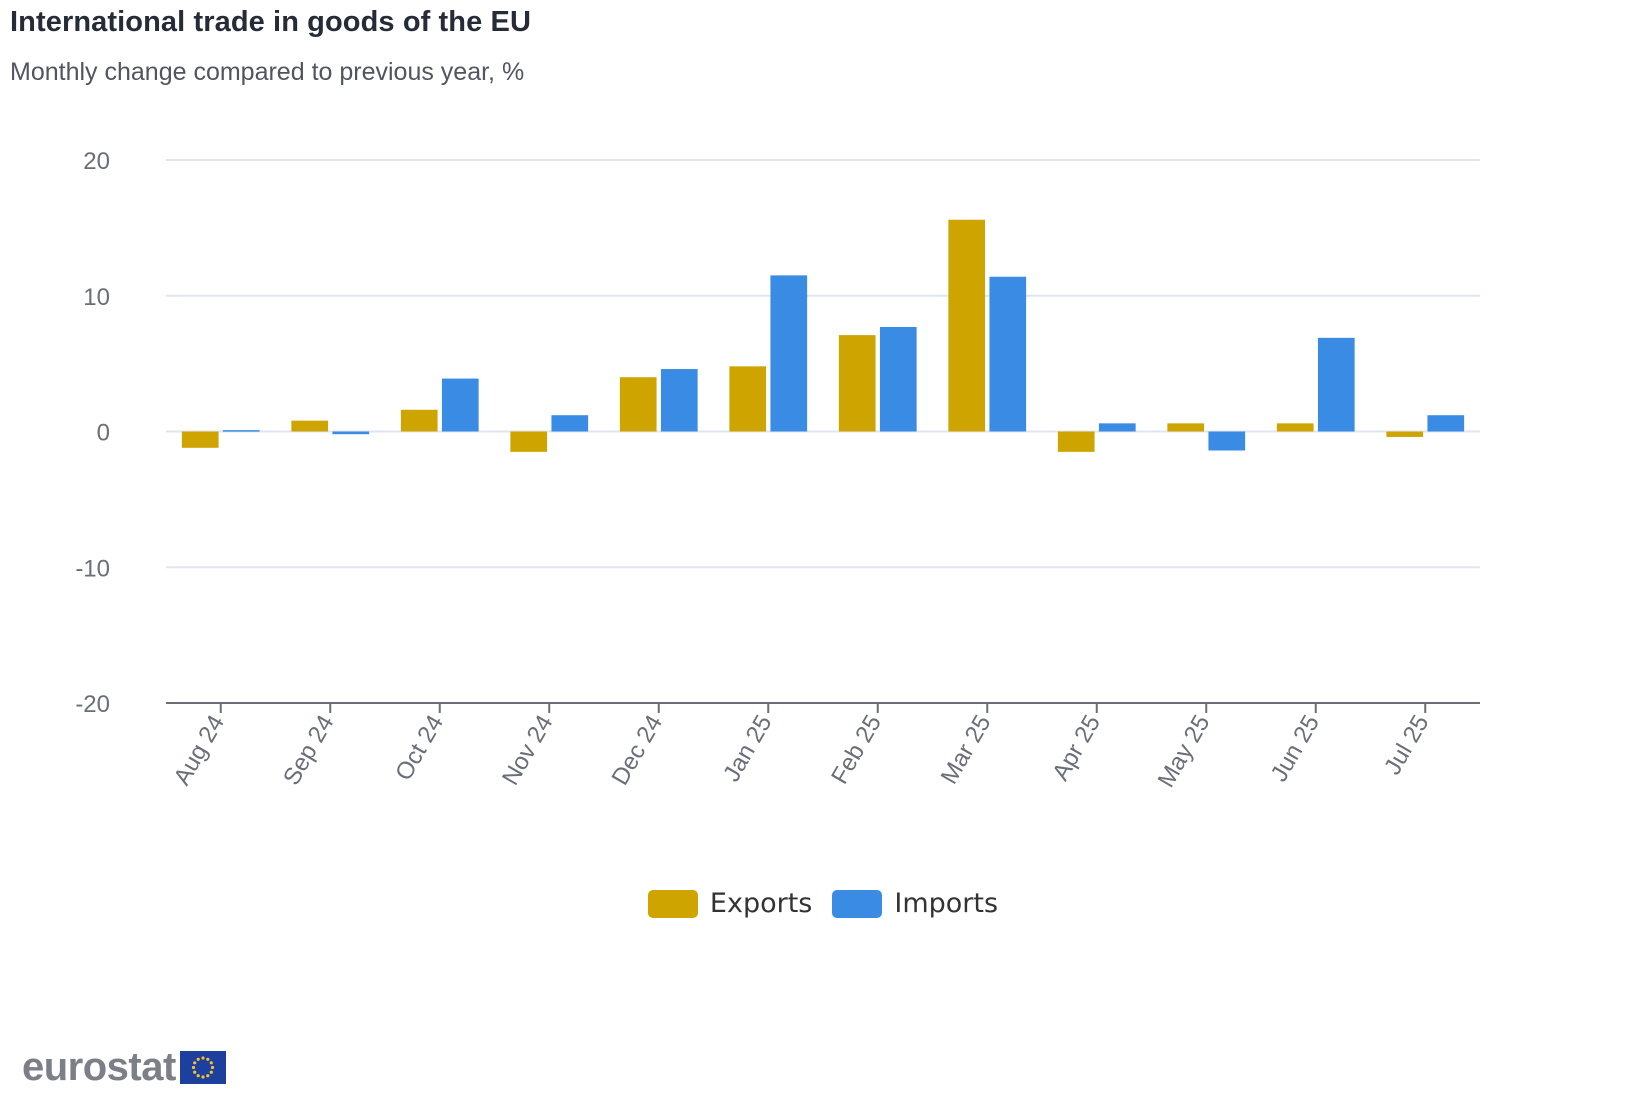  Describe the element at coordinates (747, 749) in the screenshot. I see `x-tick-label: Jan 25` at that location.